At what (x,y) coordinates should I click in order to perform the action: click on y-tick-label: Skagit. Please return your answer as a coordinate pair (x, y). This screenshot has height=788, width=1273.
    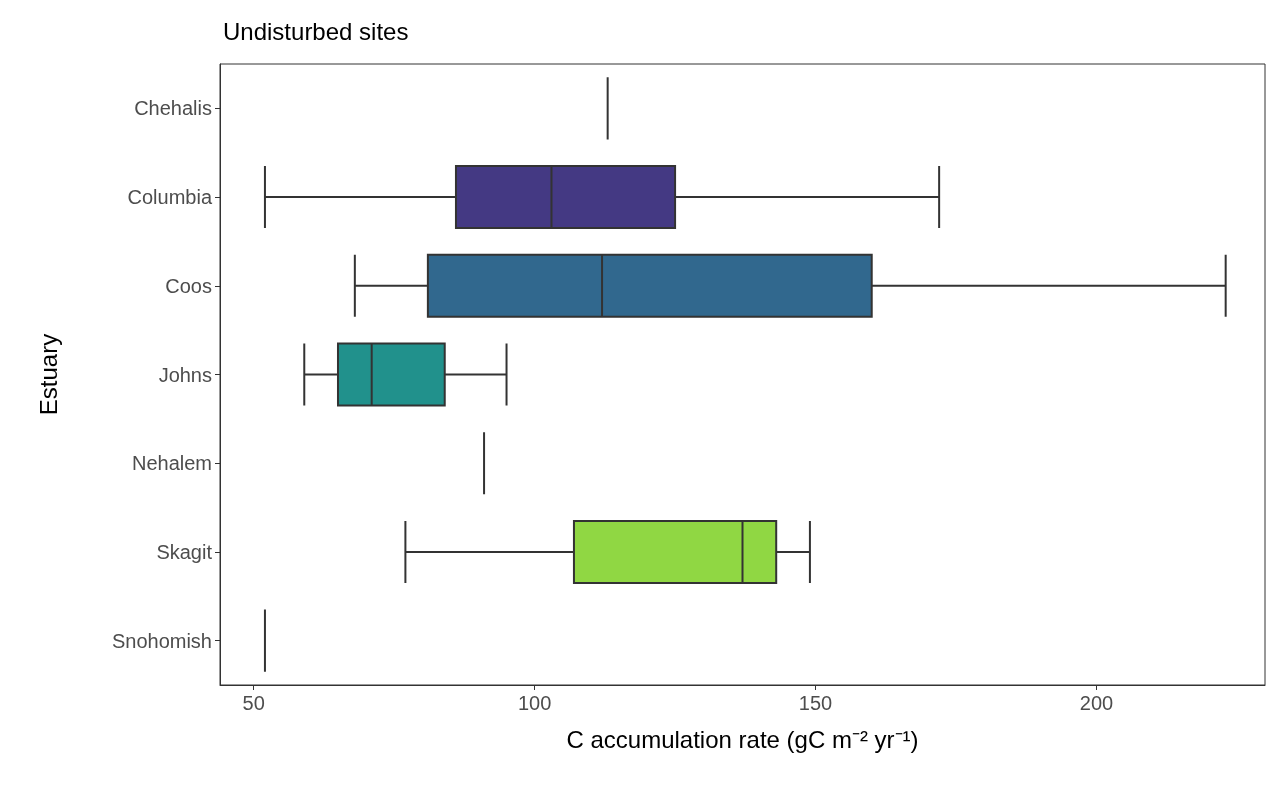
    Looking at the image, I should click on (184, 551).